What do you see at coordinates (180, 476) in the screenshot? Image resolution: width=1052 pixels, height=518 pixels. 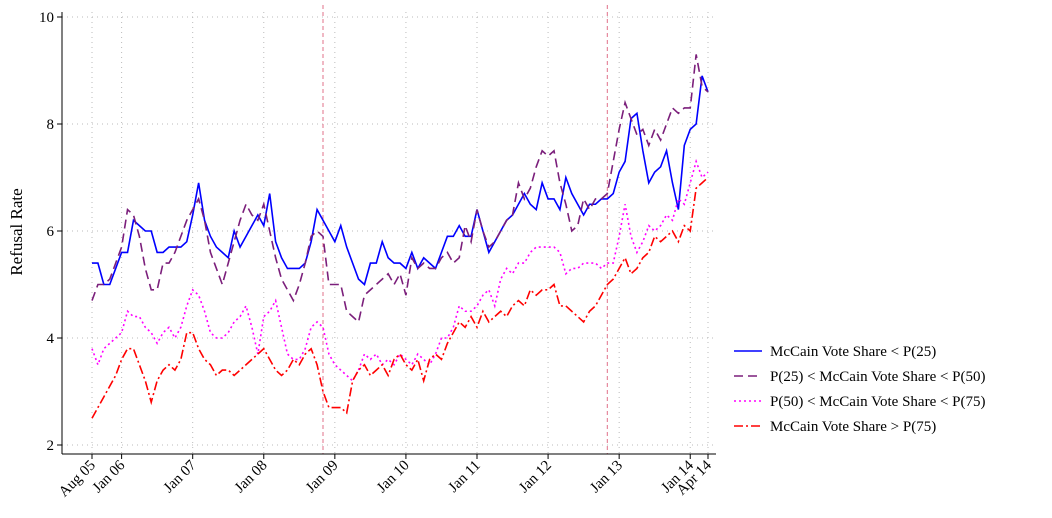 I see `x-tick-label: Jan 07` at bounding box center [180, 476].